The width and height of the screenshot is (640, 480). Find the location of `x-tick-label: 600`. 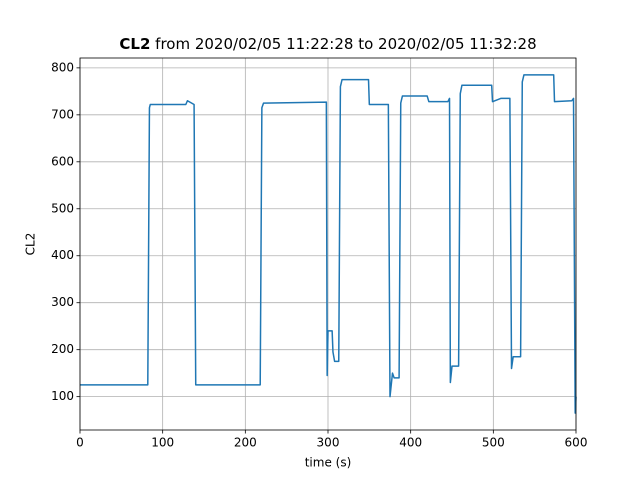

x-tick-label: 600 is located at coordinates (576, 443).